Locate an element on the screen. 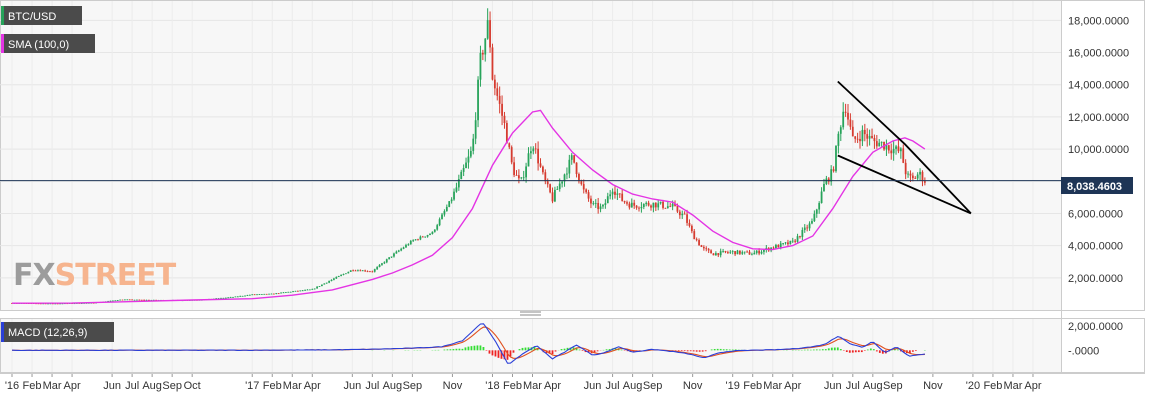 Image resolution: width=1153 pixels, height=400 pixels. x-tick-label: Jun is located at coordinates (833, 386).